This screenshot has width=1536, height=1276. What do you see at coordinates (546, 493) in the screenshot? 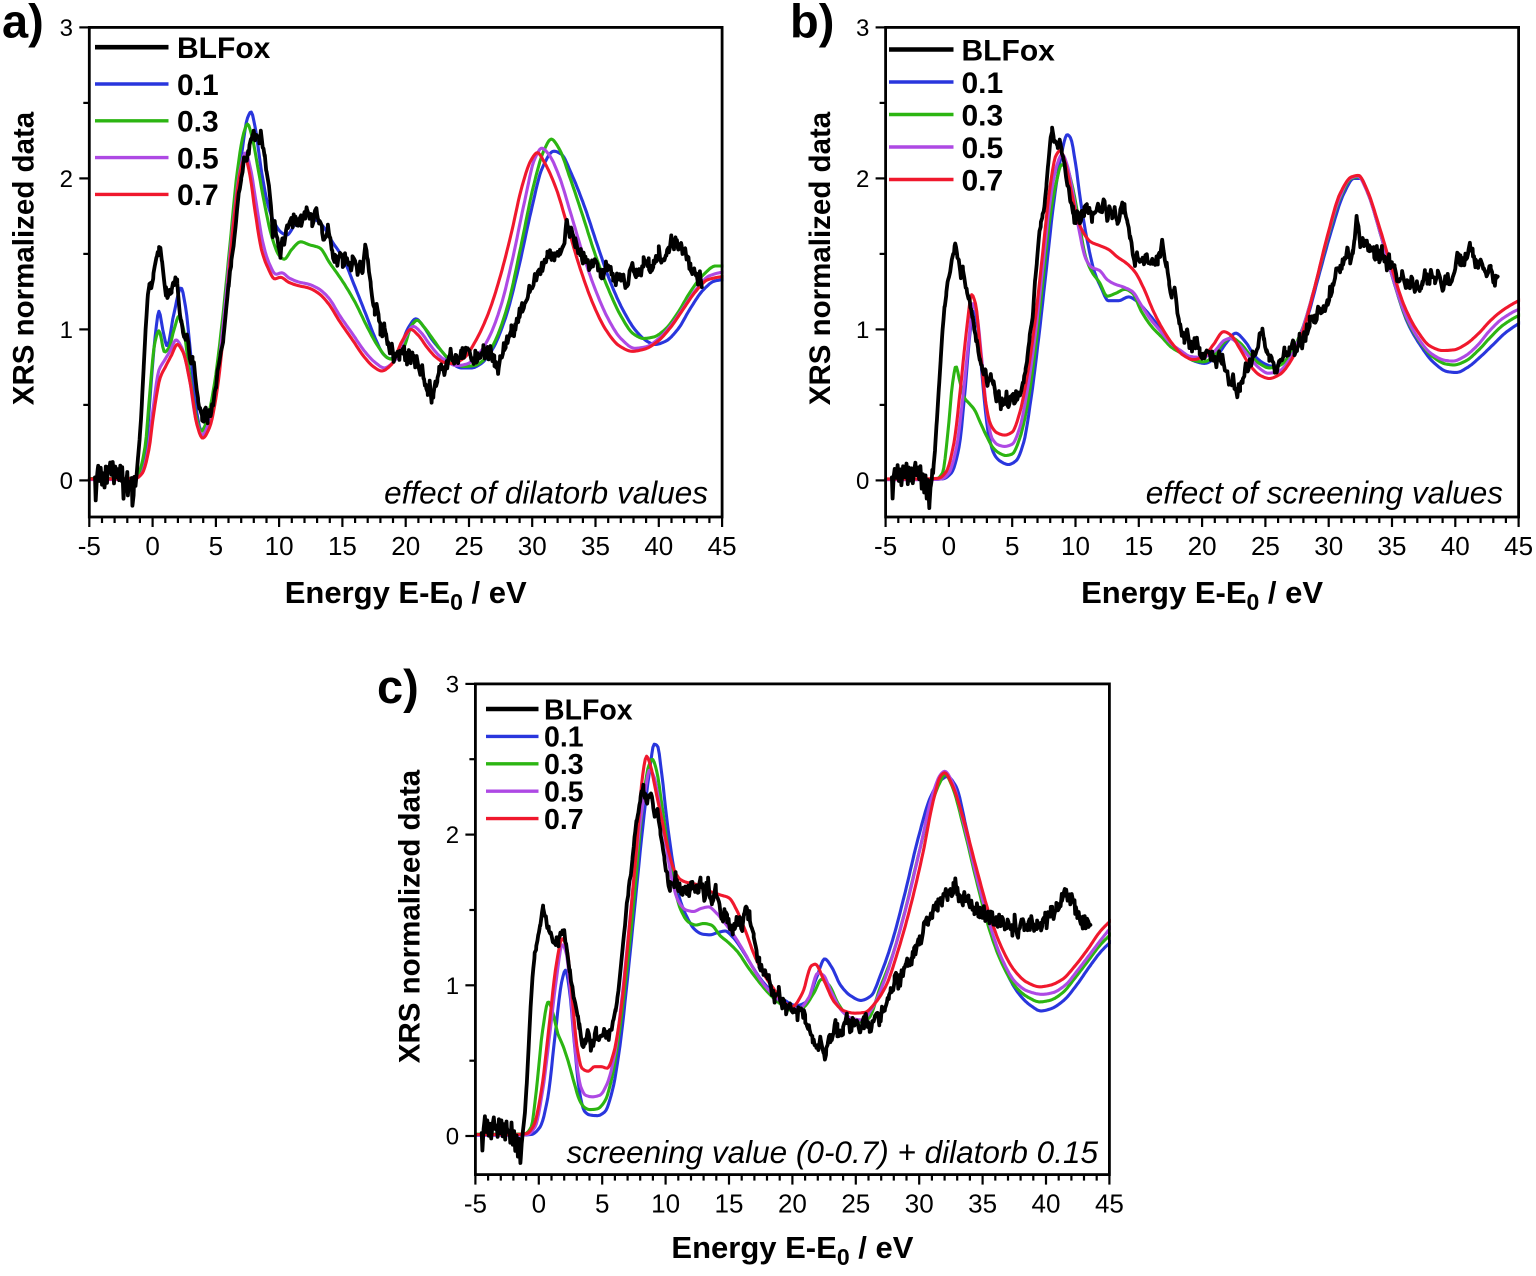
I see `svg-text: effect of dilatorb values` at bounding box center [546, 493].